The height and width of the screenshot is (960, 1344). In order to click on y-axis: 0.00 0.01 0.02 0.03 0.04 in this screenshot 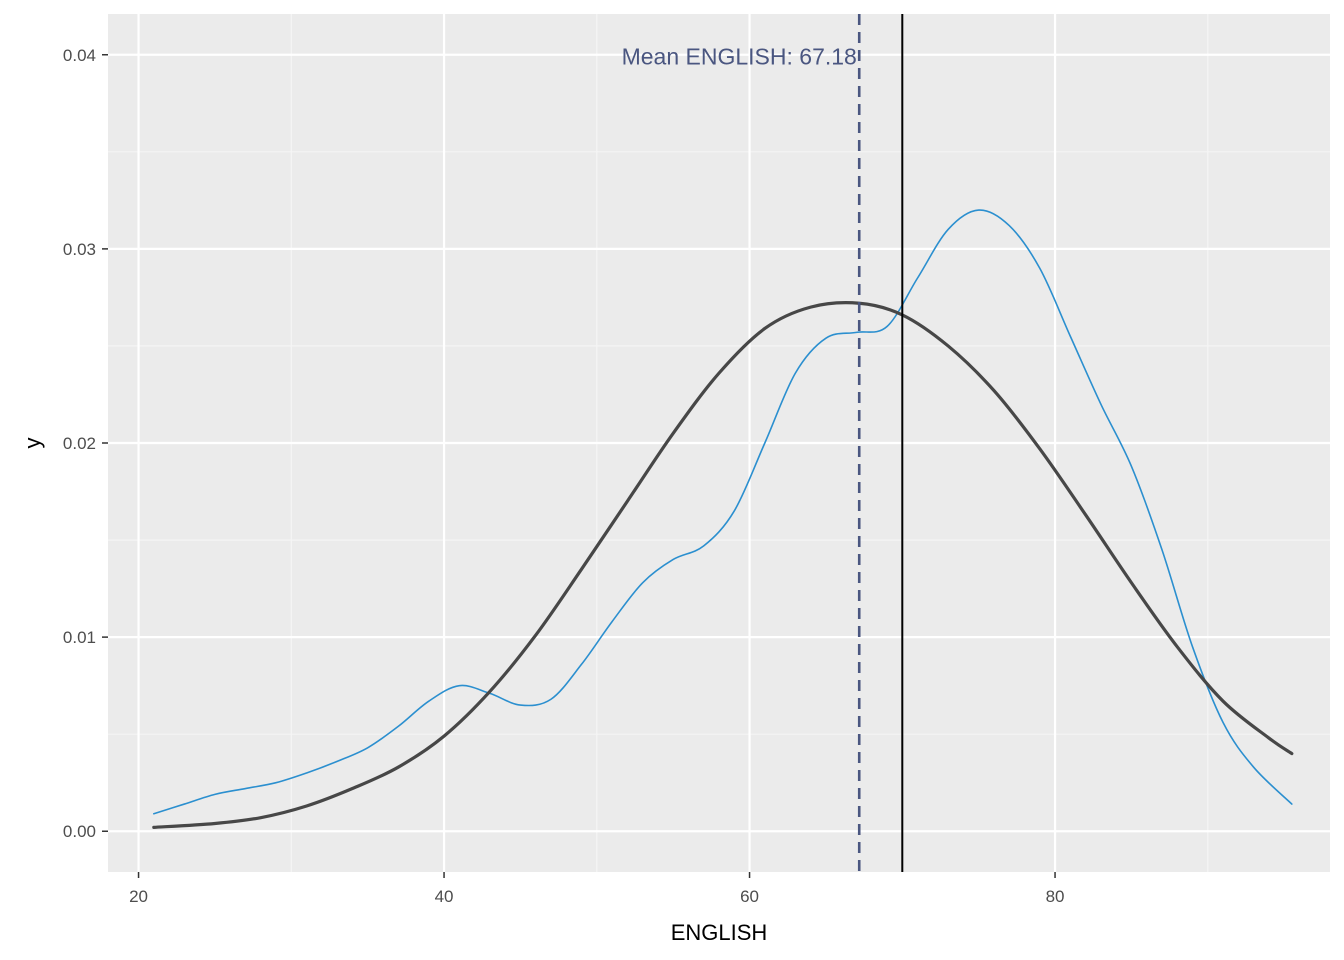, I will do `click(85, 443)`.